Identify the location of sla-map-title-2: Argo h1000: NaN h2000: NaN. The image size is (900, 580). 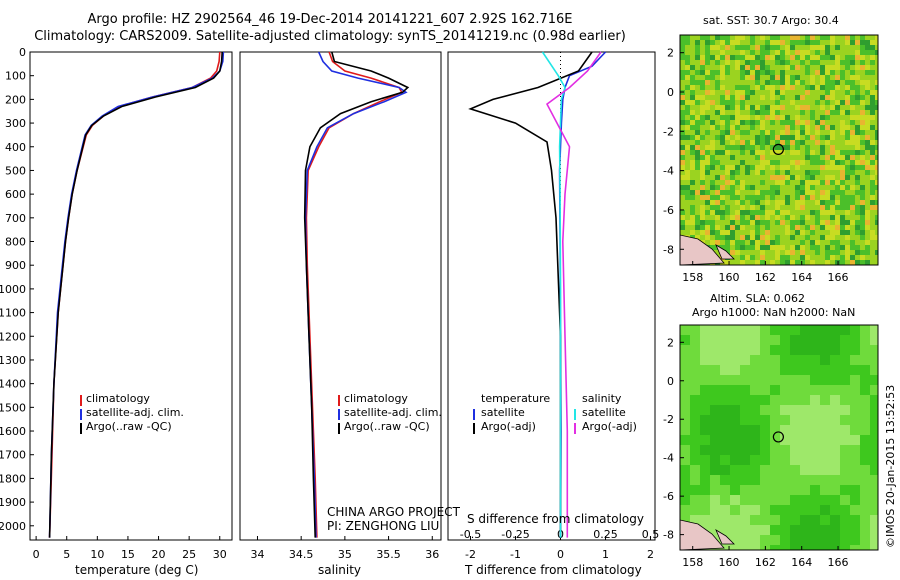
(774, 312).